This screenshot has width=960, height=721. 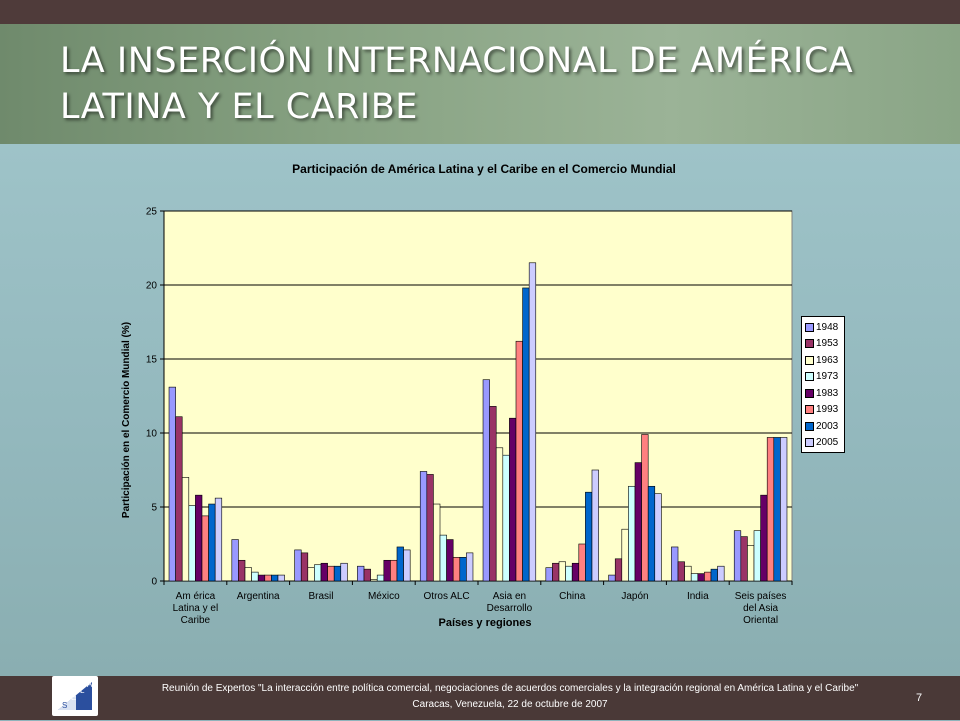 What do you see at coordinates (634, 596) in the screenshot?
I see `x-tick-label: Japón` at bounding box center [634, 596].